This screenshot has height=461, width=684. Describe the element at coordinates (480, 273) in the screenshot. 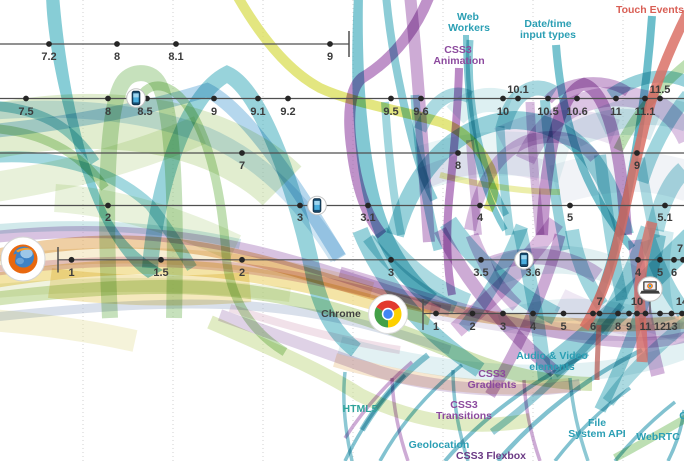

I see `svg-text: 3.5` at that location.